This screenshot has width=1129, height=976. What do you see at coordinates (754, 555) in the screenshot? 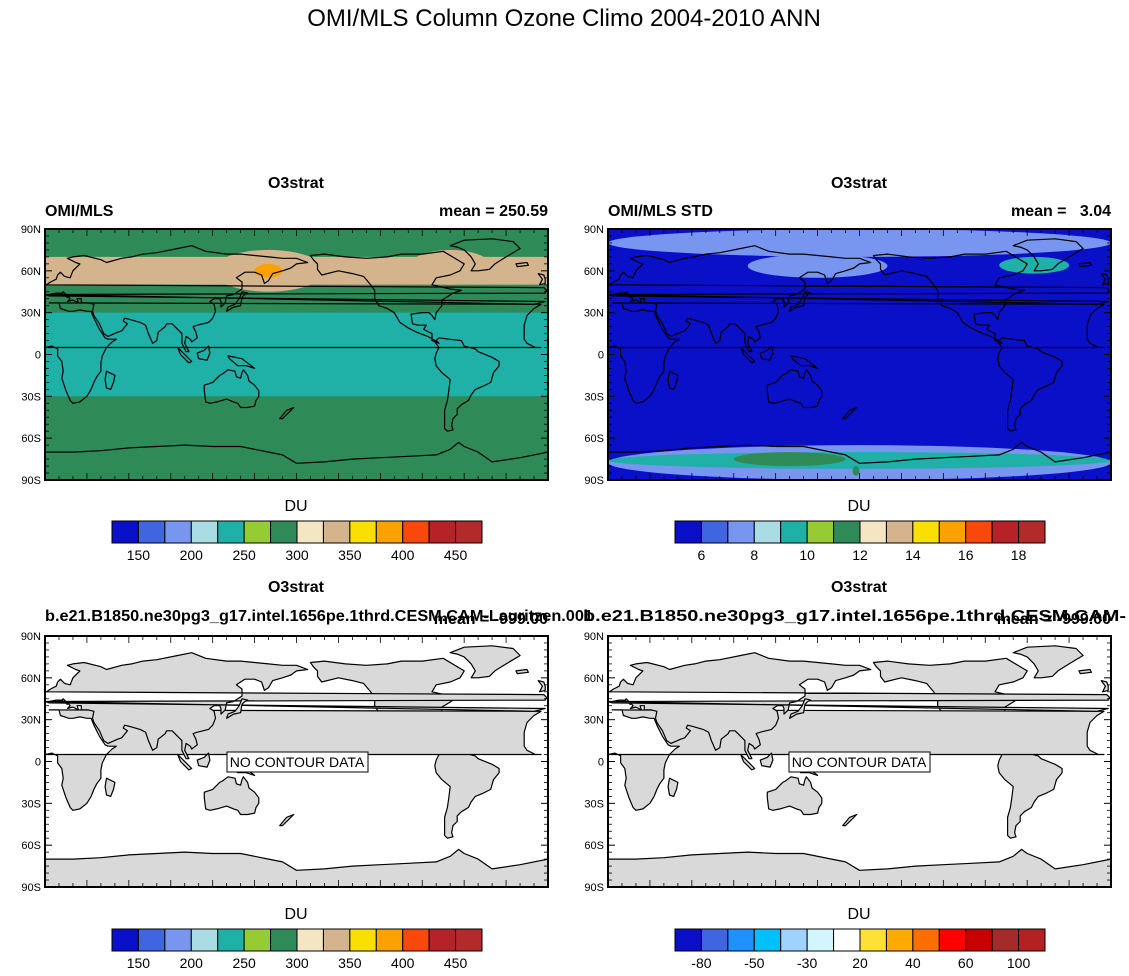
I see `colorbar-label: 8` at bounding box center [754, 555].